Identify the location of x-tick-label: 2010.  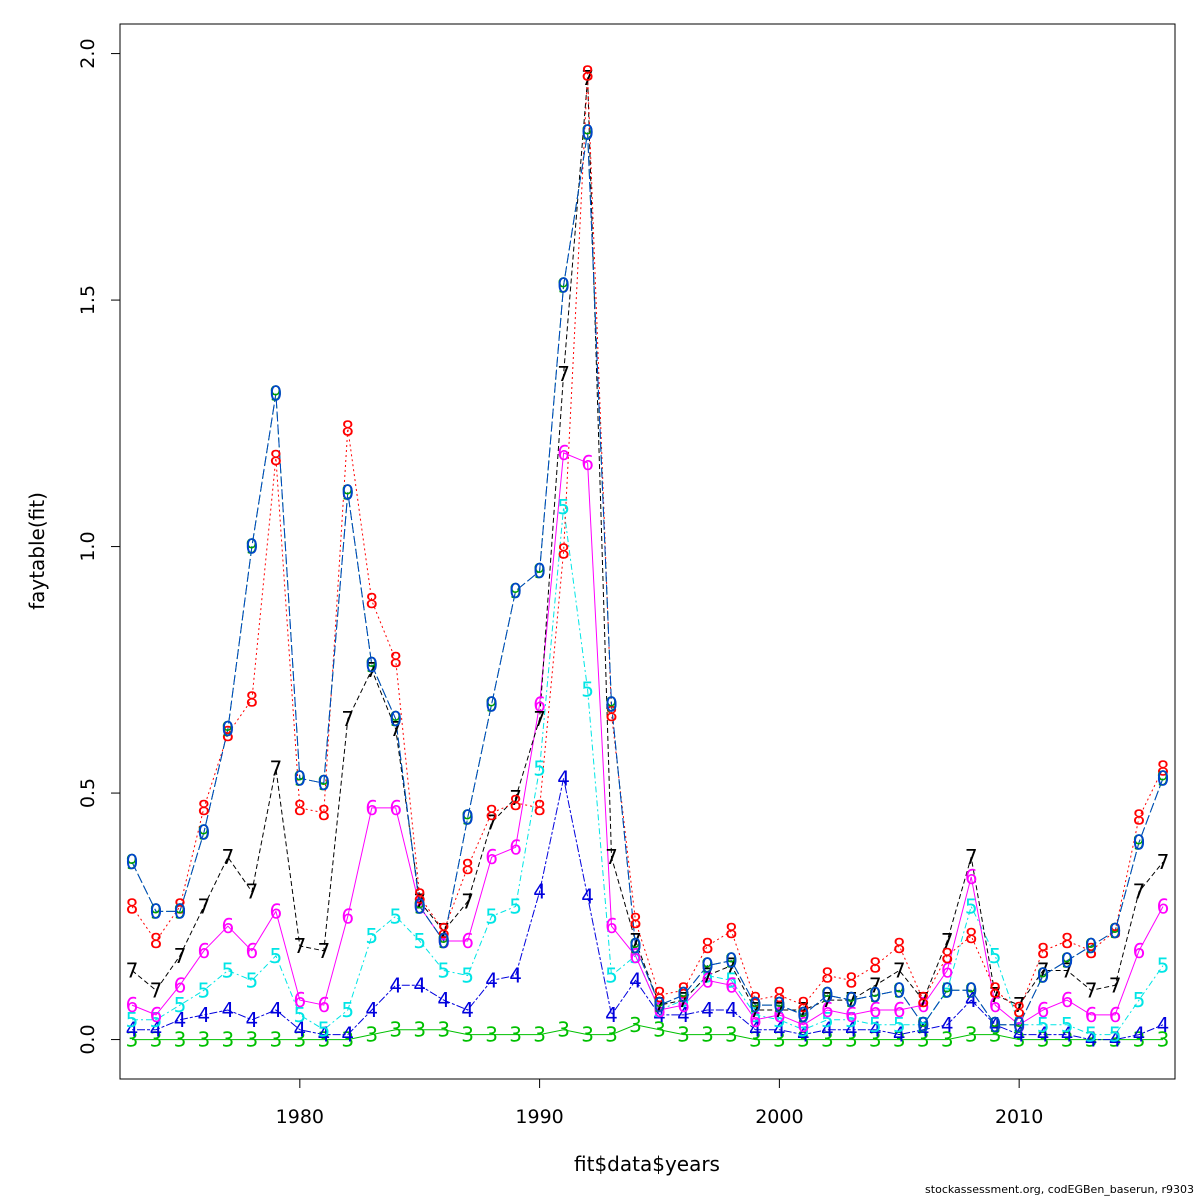
(1019, 1117).